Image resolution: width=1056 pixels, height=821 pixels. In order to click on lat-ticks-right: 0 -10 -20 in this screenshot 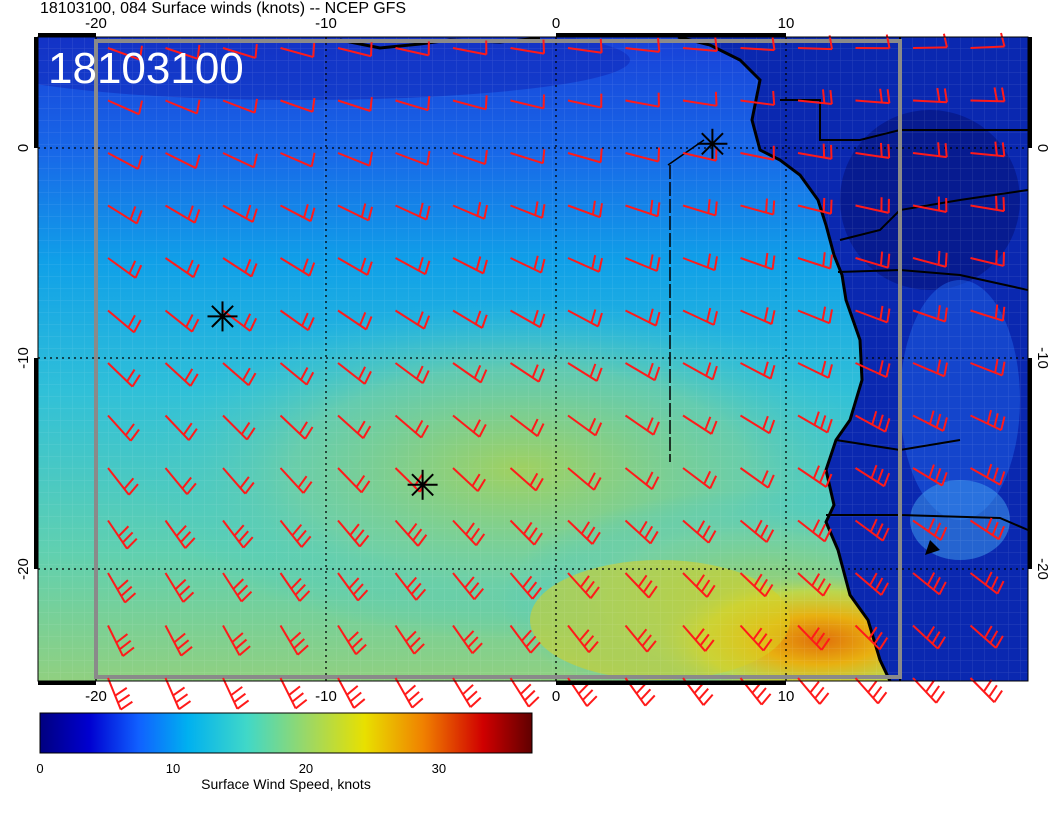, I will do `click(1042, 362)`.